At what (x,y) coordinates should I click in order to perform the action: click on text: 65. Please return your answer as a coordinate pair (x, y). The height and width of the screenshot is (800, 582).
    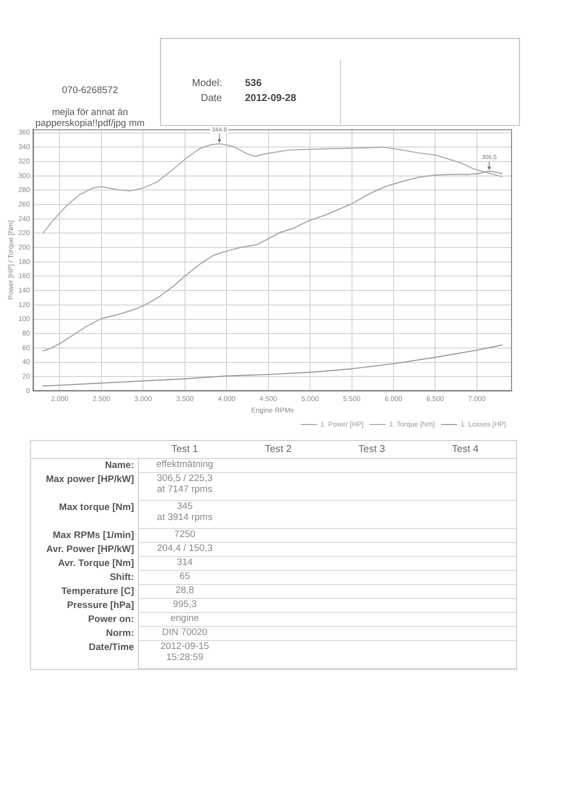
    Looking at the image, I should click on (185, 576).